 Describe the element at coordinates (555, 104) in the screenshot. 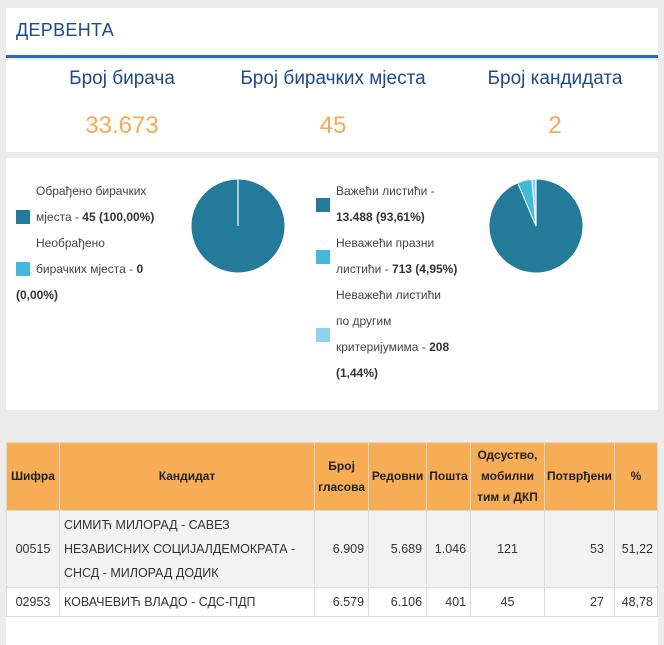

I see `stat-candidates: Број кандидата 2` at that location.